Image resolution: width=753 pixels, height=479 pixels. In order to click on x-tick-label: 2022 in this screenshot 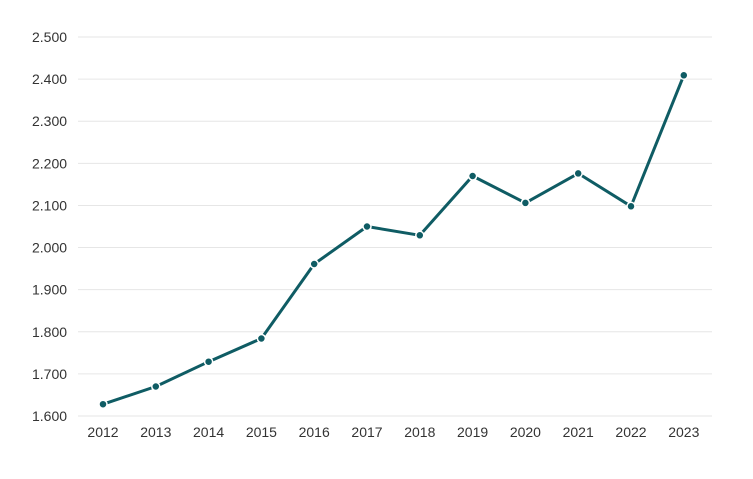, I will do `click(630, 432)`.